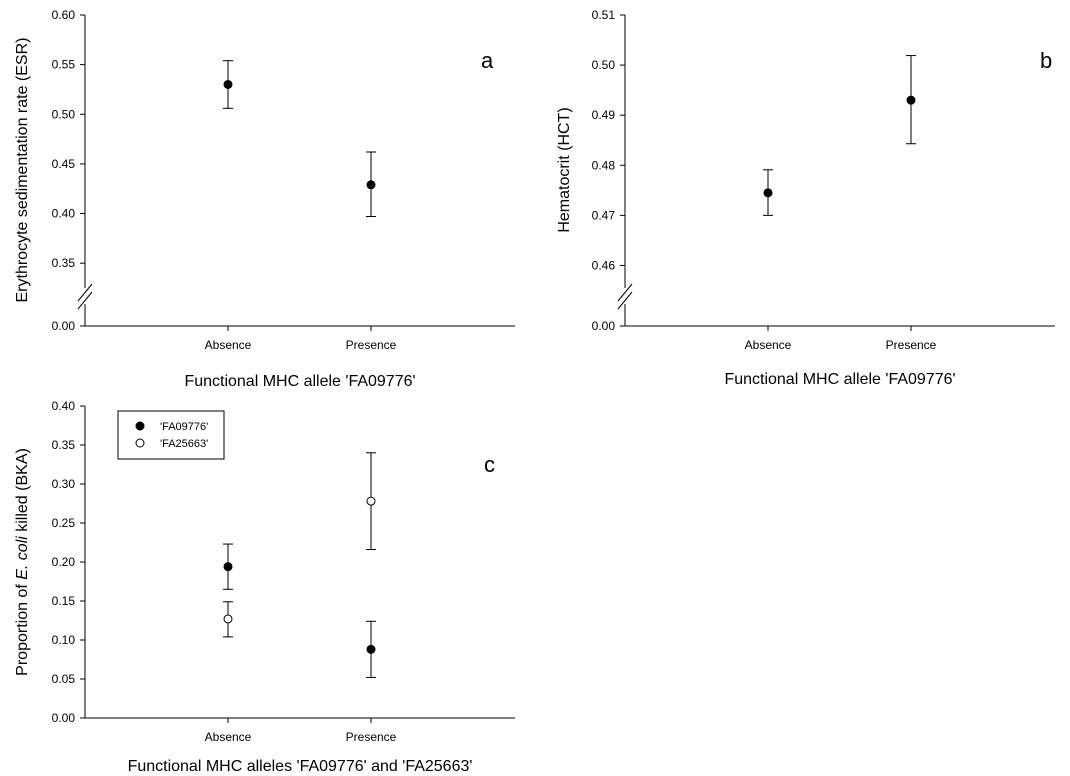 This screenshot has height=776, width=1070. What do you see at coordinates (184, 444) in the screenshot?
I see `legend-label-fa25663: 'FA25663'` at bounding box center [184, 444].